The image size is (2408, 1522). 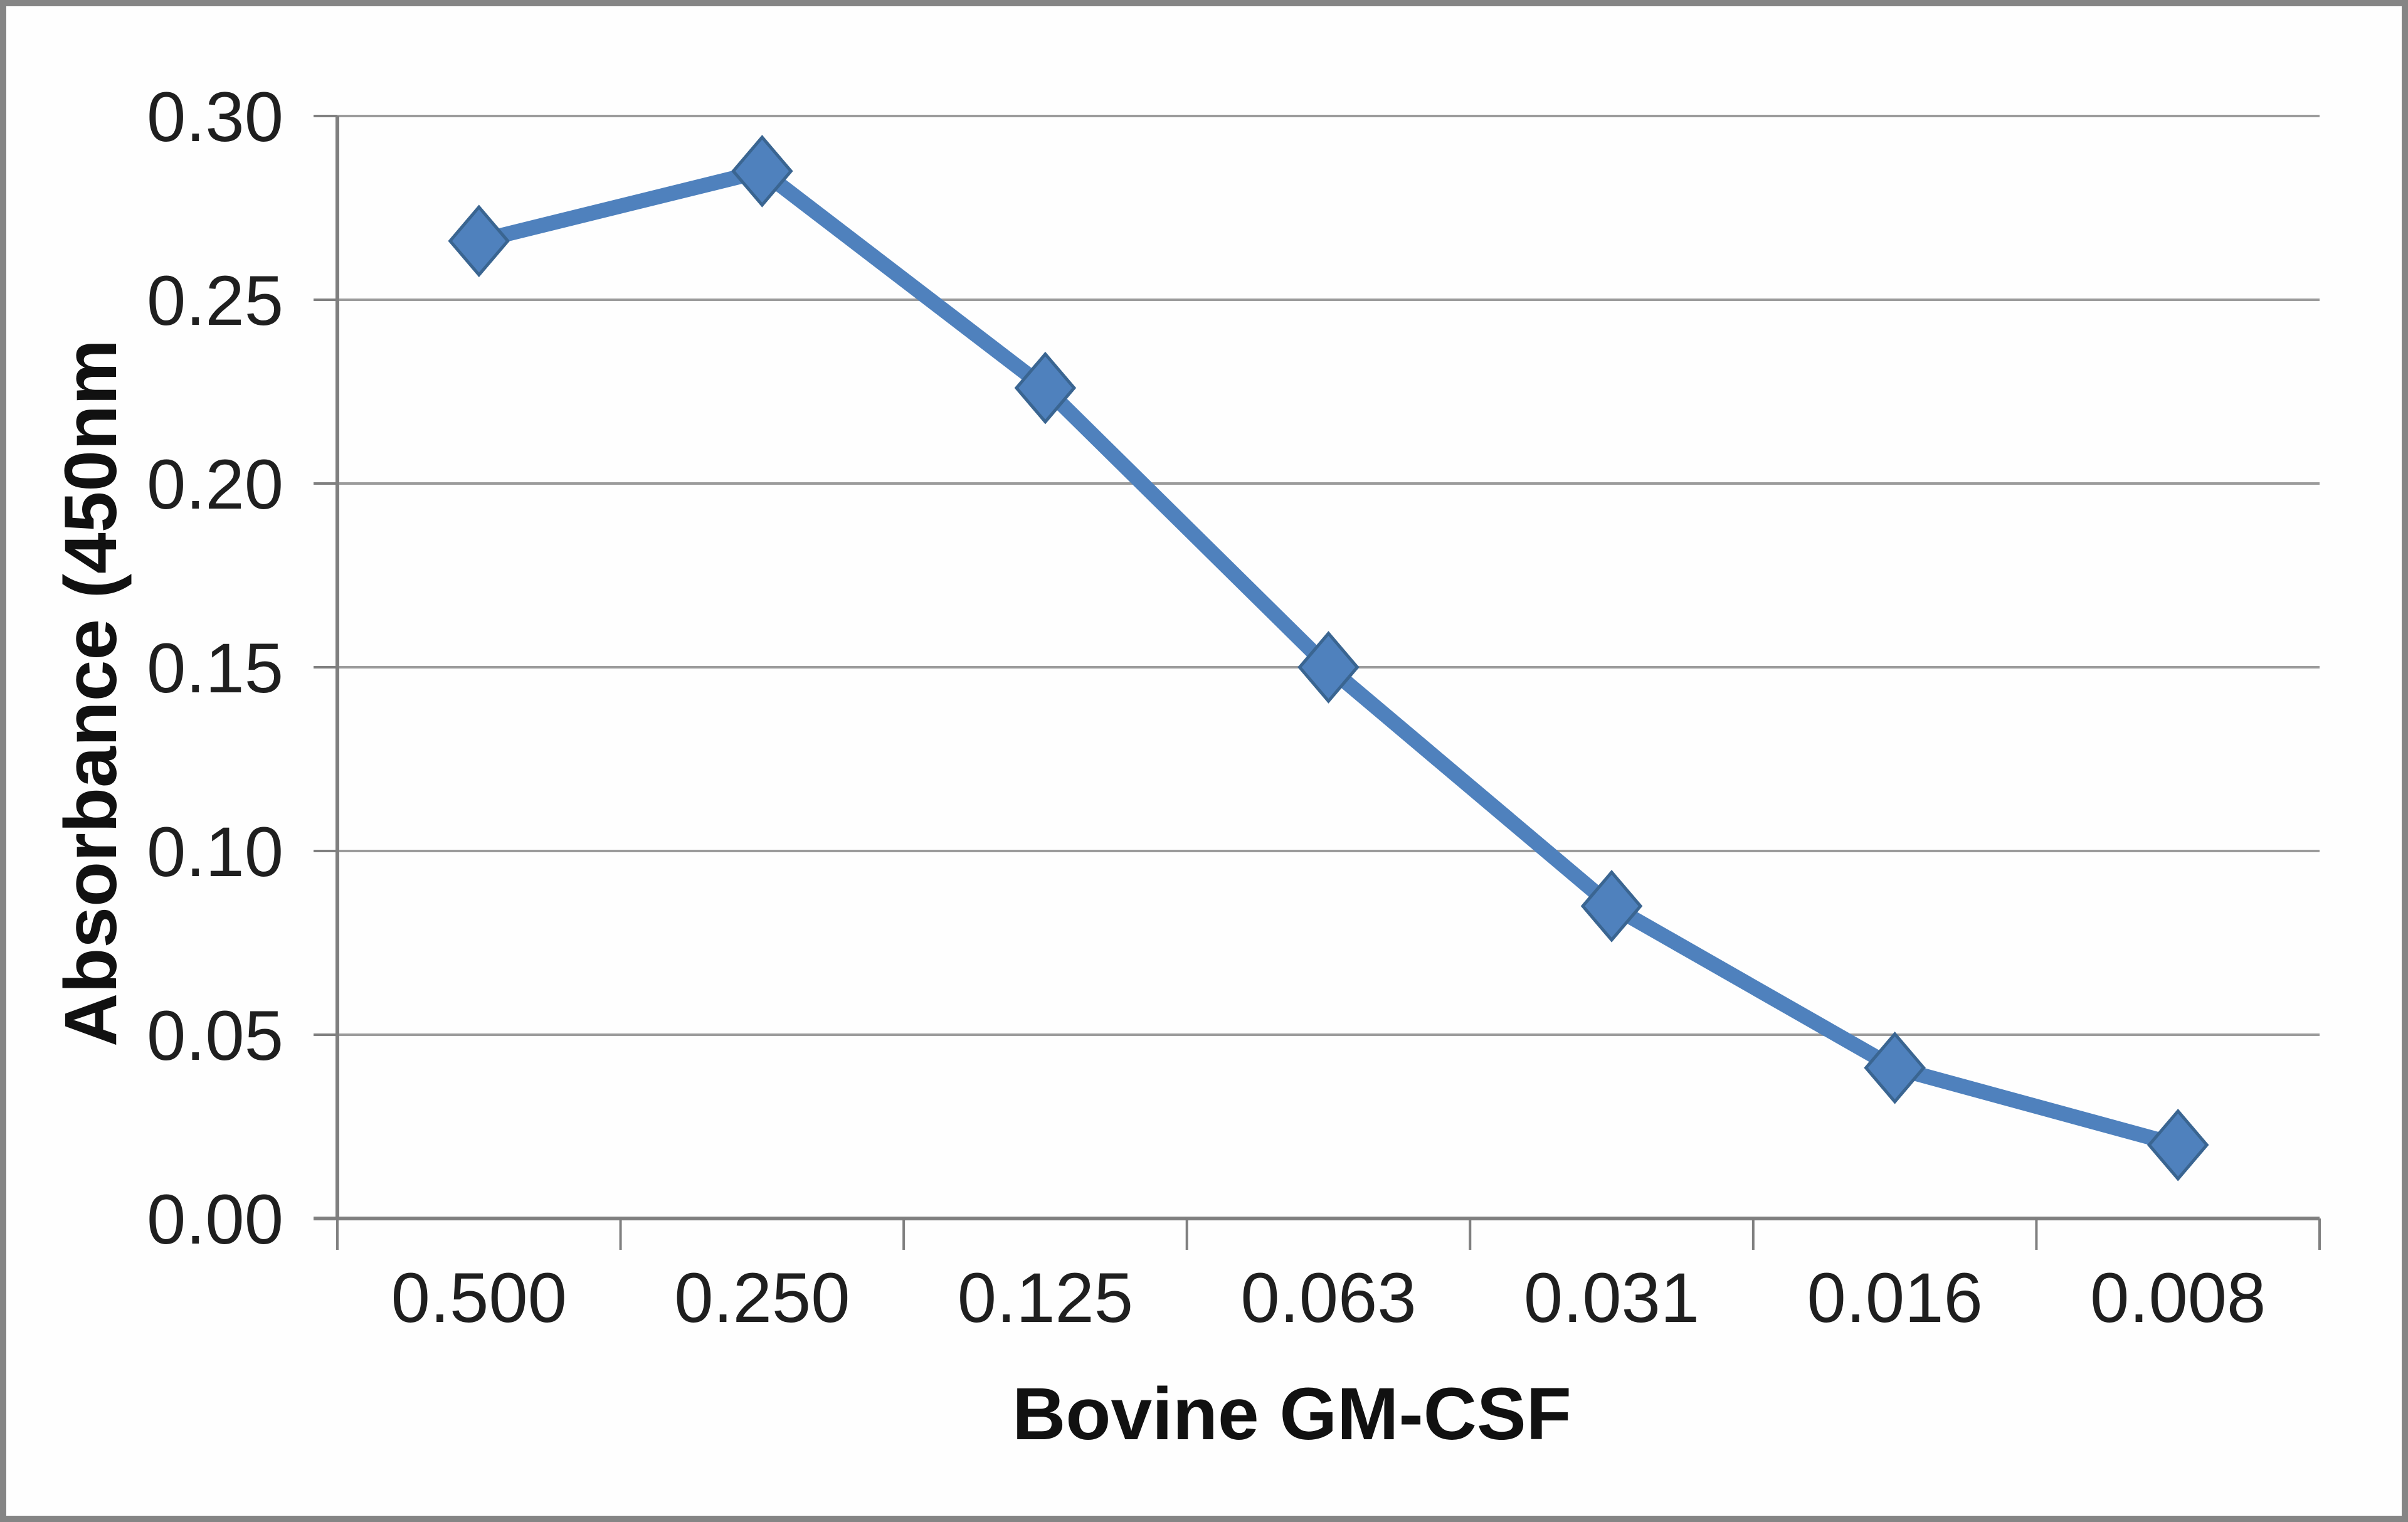 What do you see at coordinates (215, 484) in the screenshot?
I see `y-tick-label: 0.20` at bounding box center [215, 484].